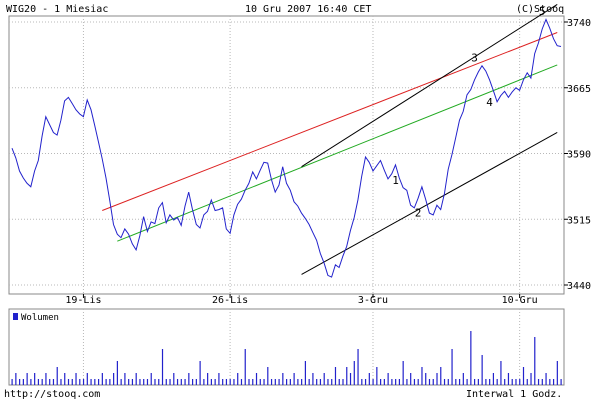 Image resolution: width=600 pixels, height=400 pixels. I want to click on y-tick-label: 3665, so click(579, 89).